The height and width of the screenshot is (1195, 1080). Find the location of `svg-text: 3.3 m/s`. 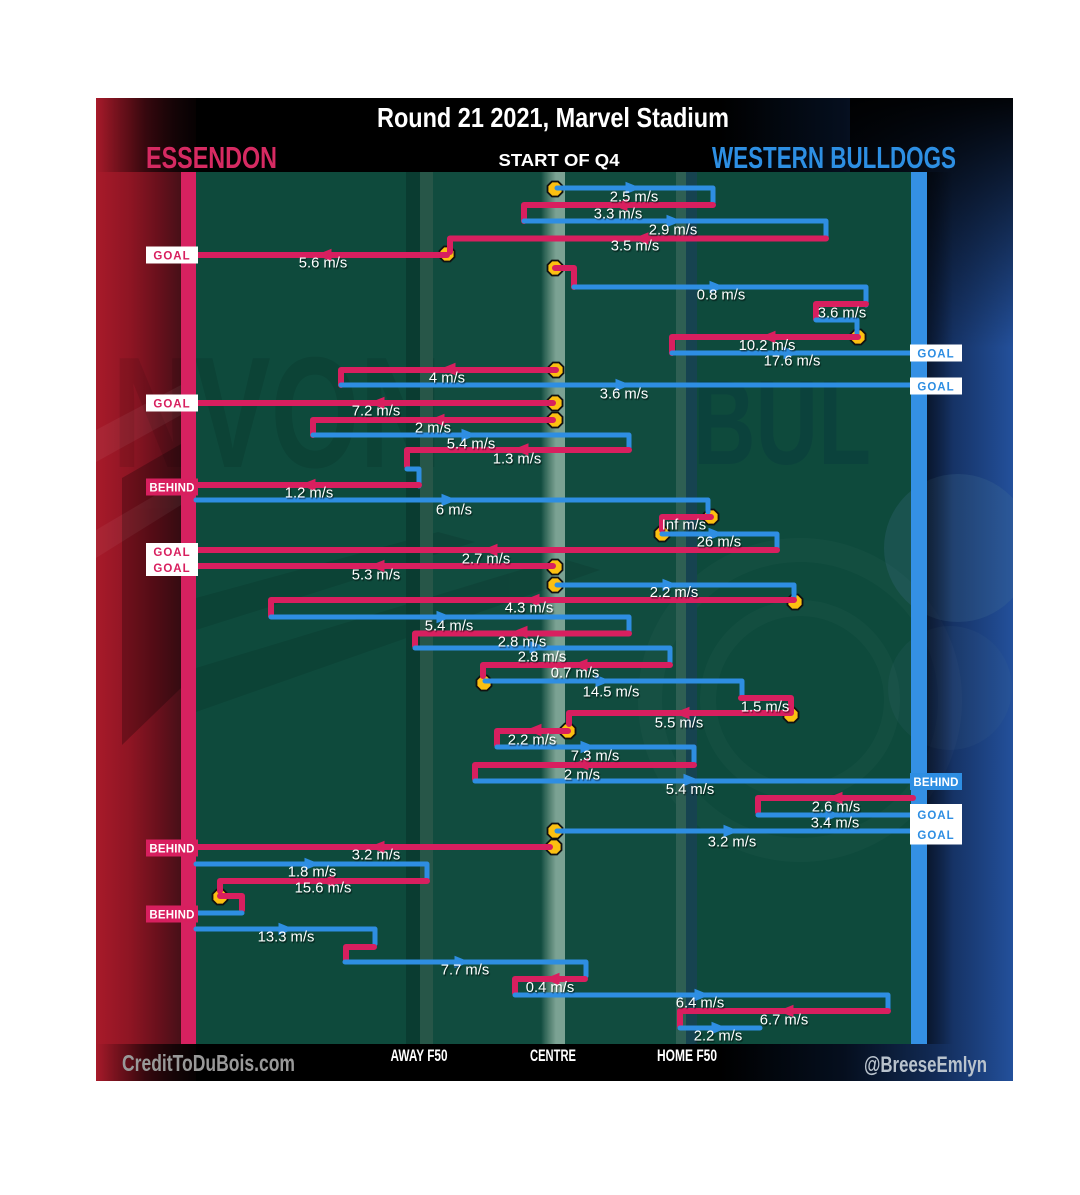

svg-text: 3.3 m/s is located at coordinates (618, 215).